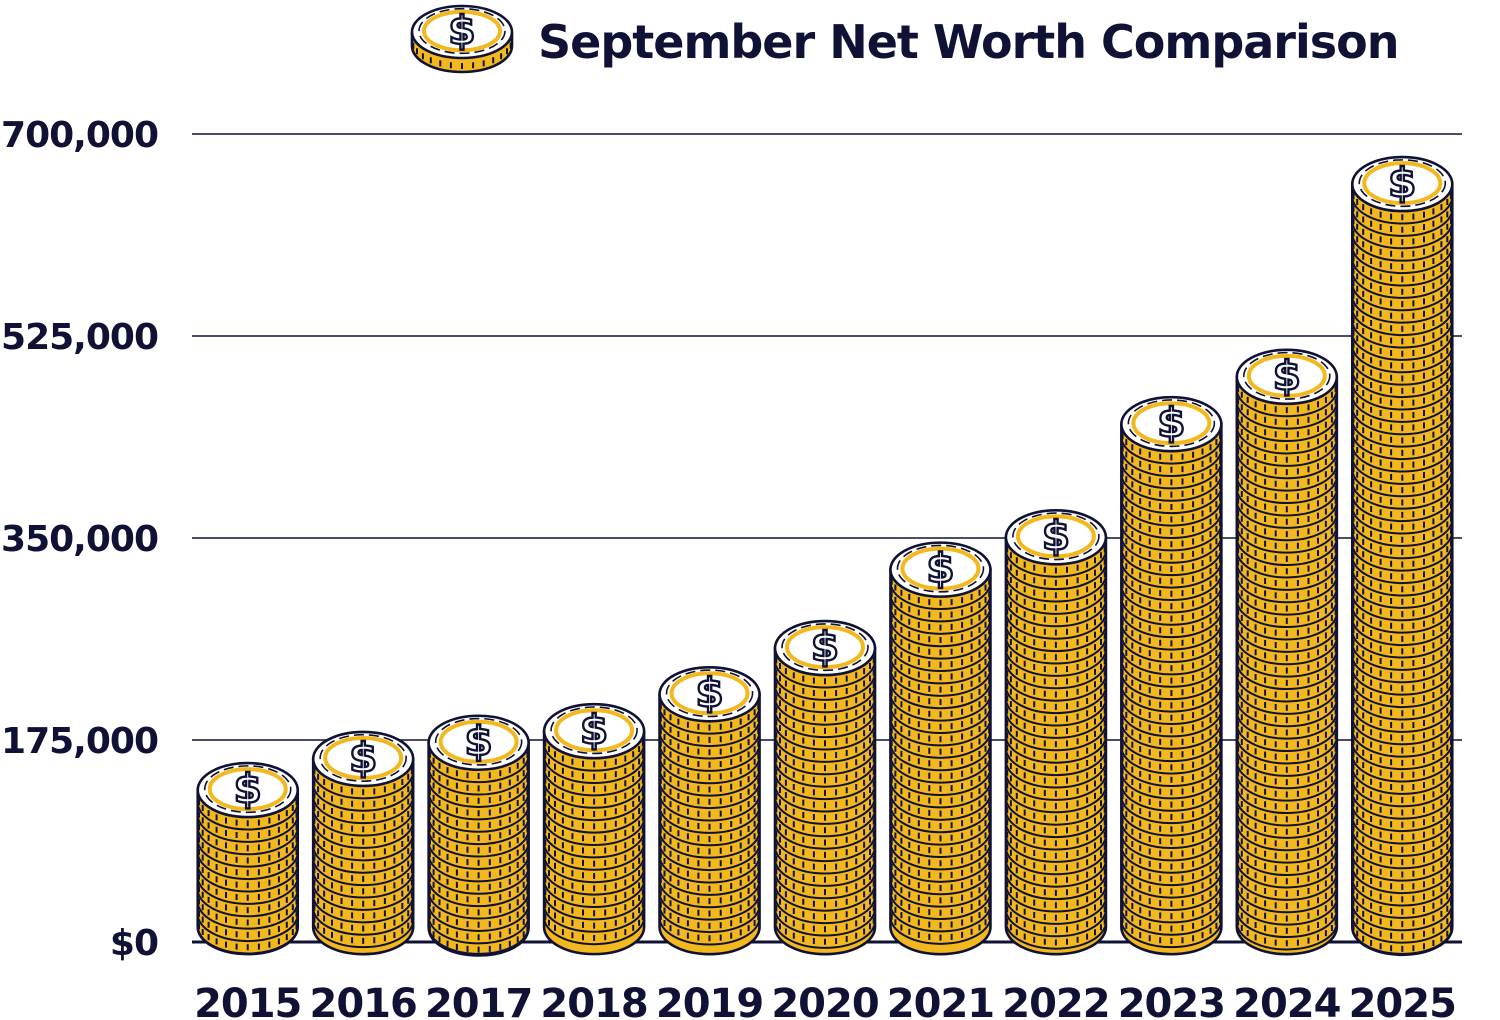 This screenshot has height=1020, width=1500. Describe the element at coordinates (134, 943) in the screenshot. I see `y-tick-label: $0` at that location.